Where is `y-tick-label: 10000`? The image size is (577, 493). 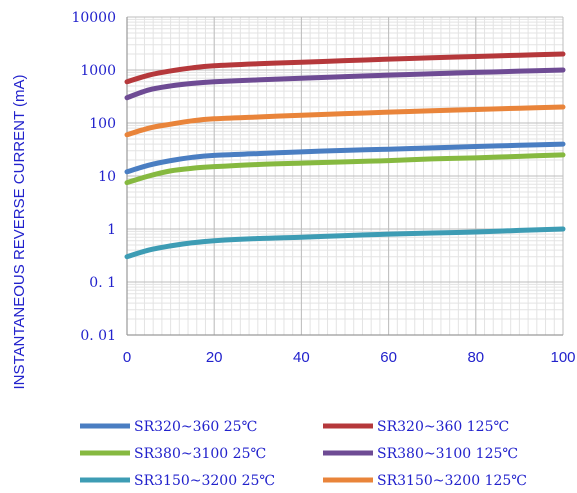
y-tick-label: 10000 is located at coordinates (93, 18).